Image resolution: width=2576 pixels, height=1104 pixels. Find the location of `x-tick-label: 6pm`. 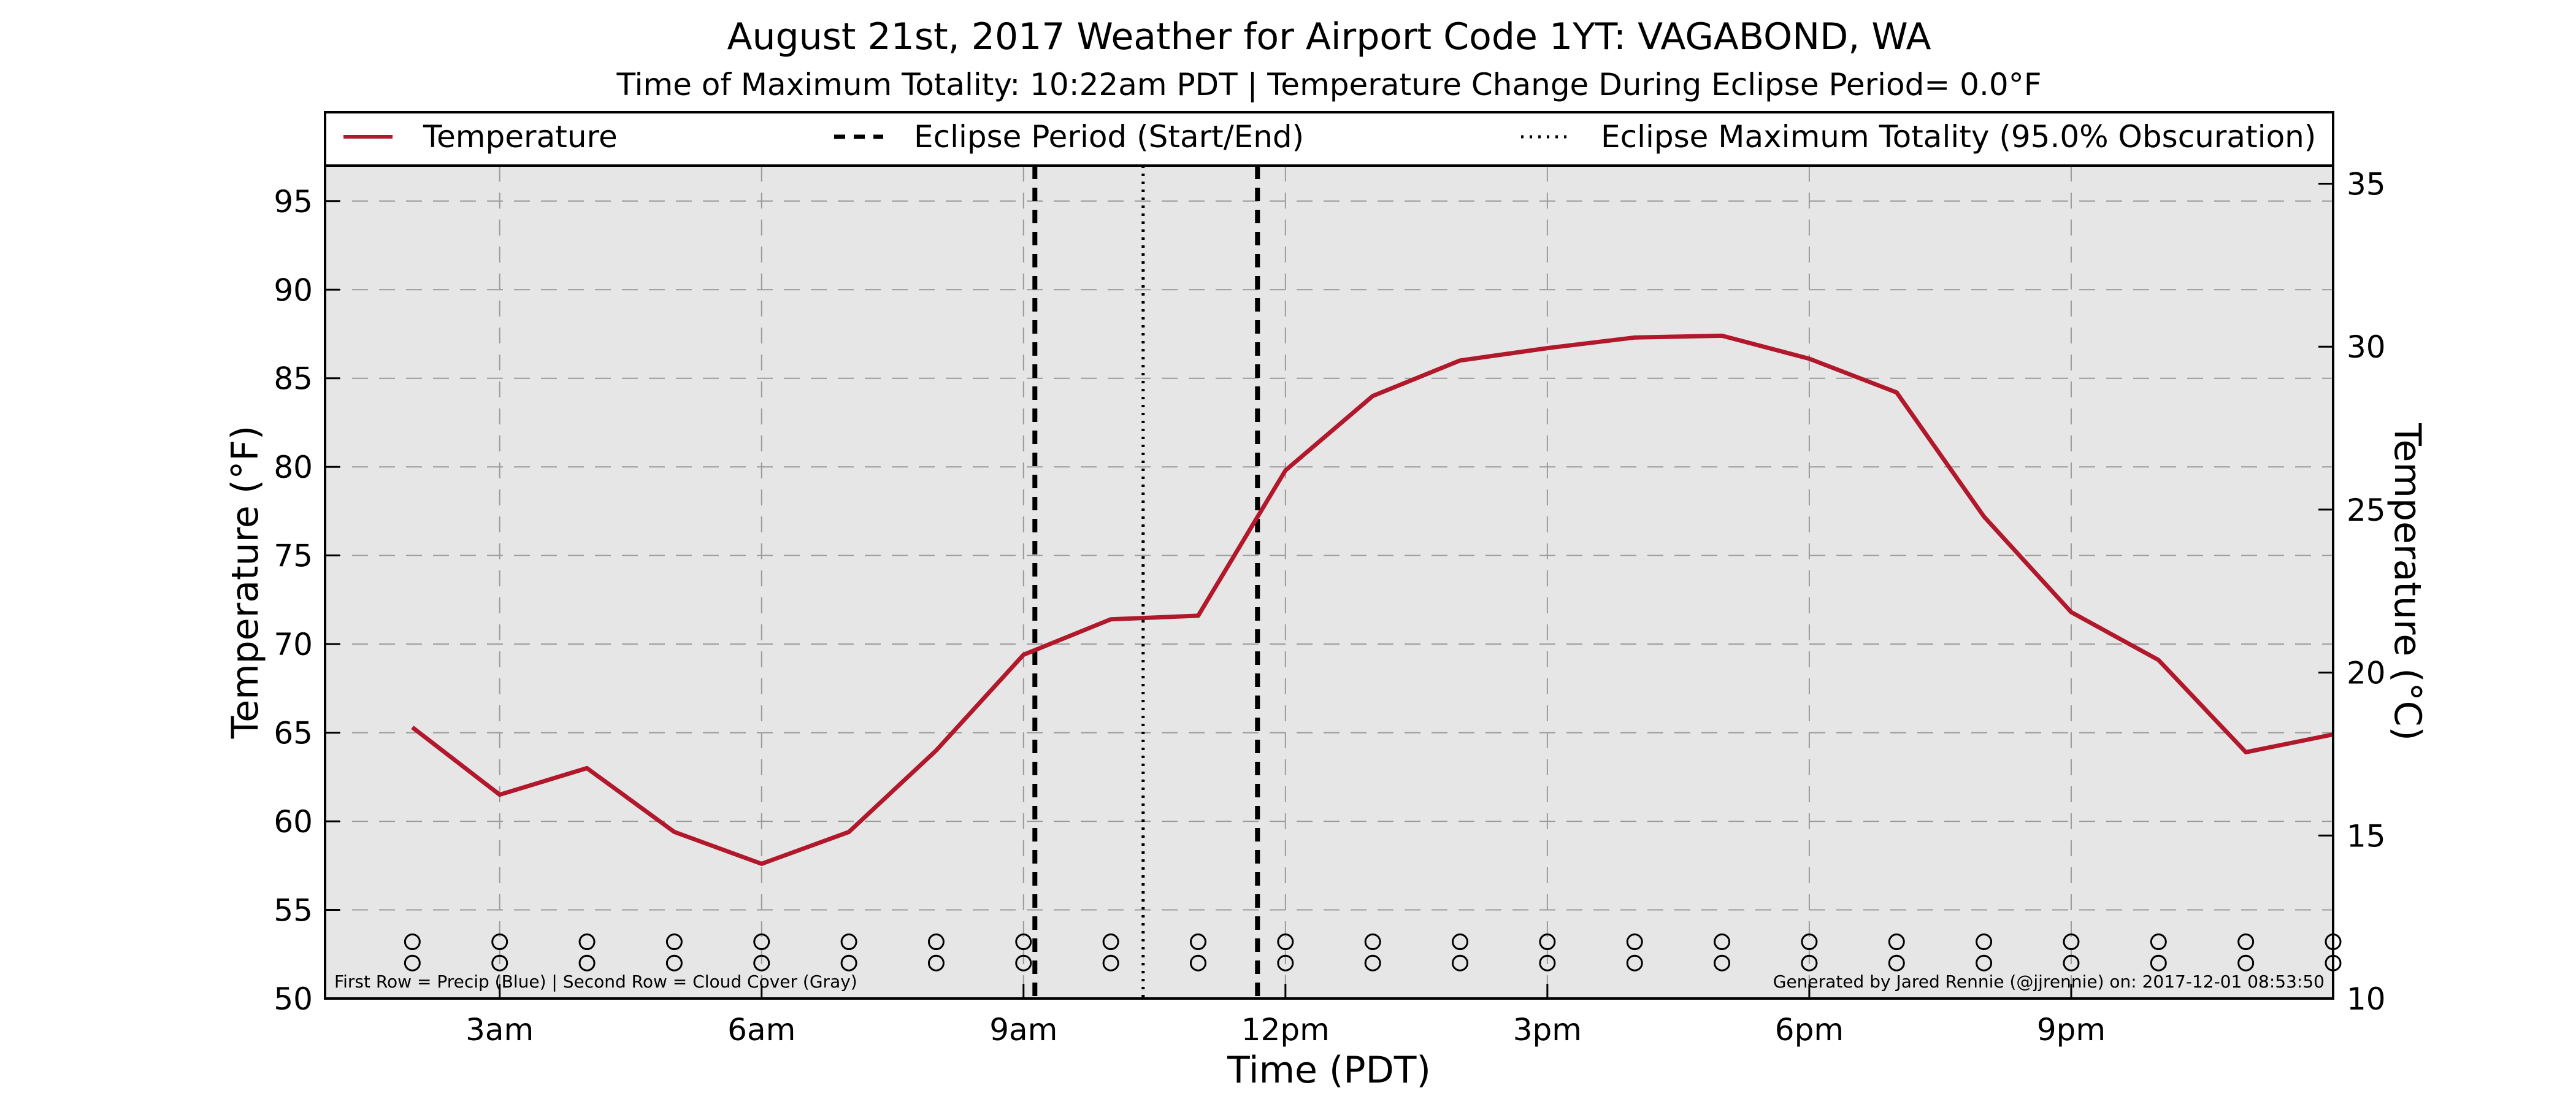

x-tick-label: 6pm is located at coordinates (1809, 1030).